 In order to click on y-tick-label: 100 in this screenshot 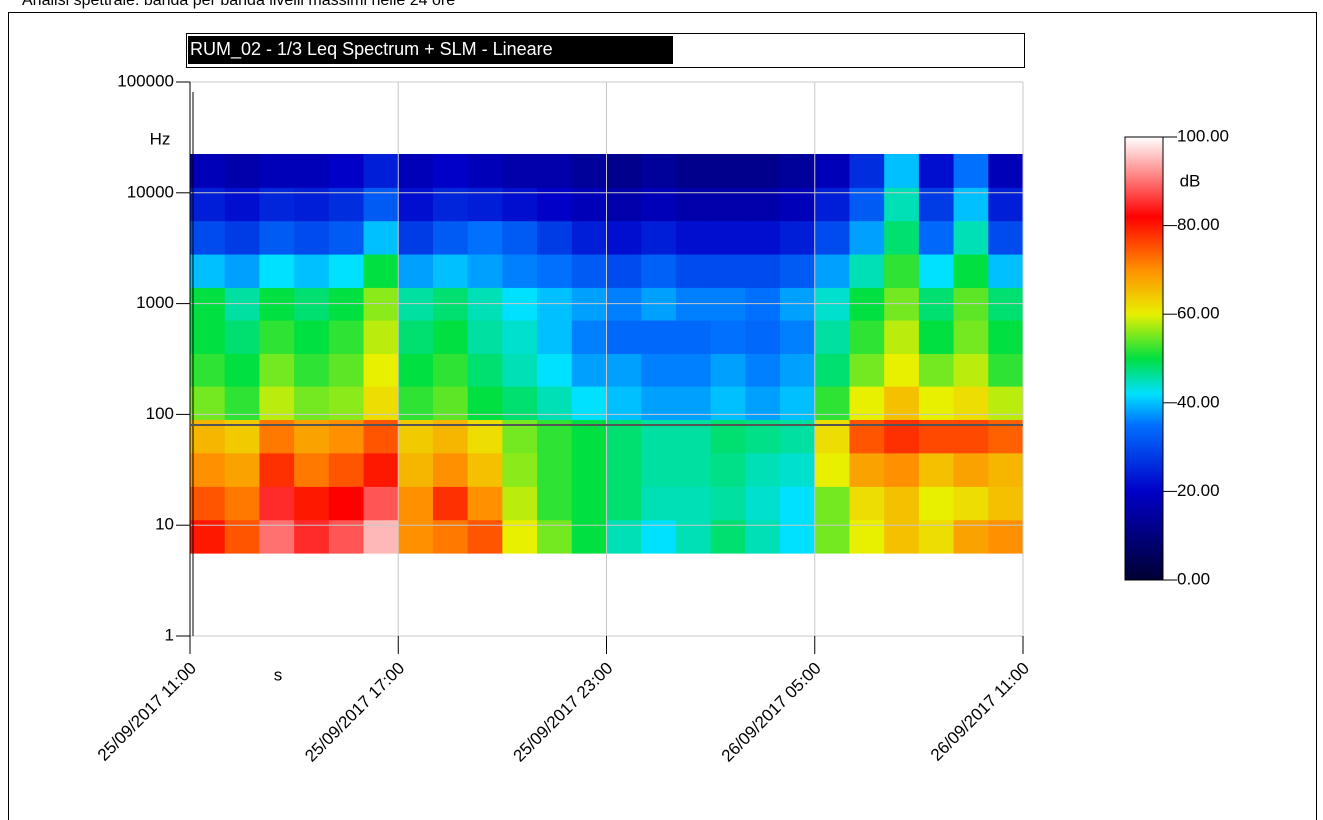, I will do `click(160, 413)`.